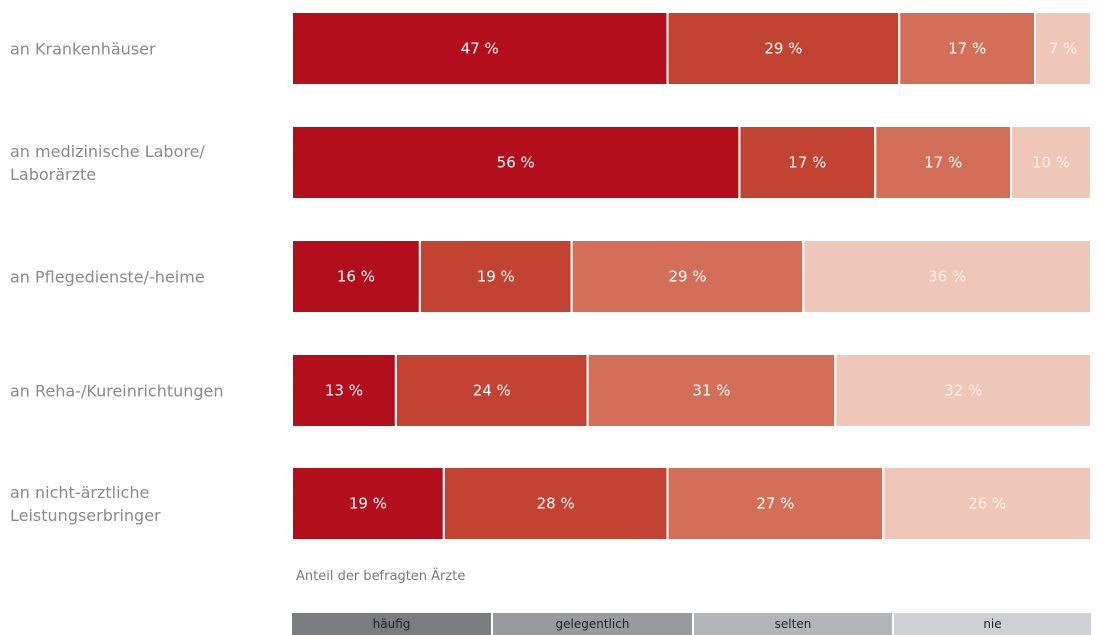 This screenshot has width=1098, height=635. Describe the element at coordinates (79, 492) in the screenshot. I see `category-label: an nicht-ärztliche` at that location.